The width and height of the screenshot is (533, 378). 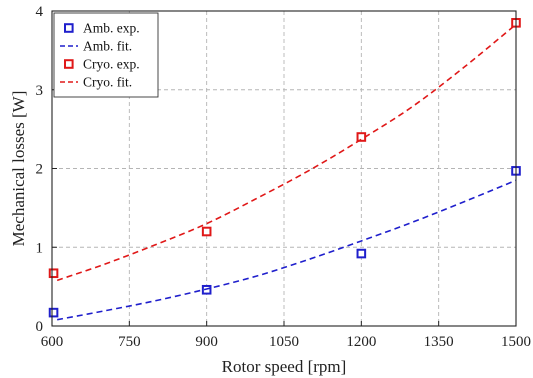 What do you see at coordinates (52, 342) in the screenshot?
I see `x-tick-label: 600` at bounding box center [52, 342].